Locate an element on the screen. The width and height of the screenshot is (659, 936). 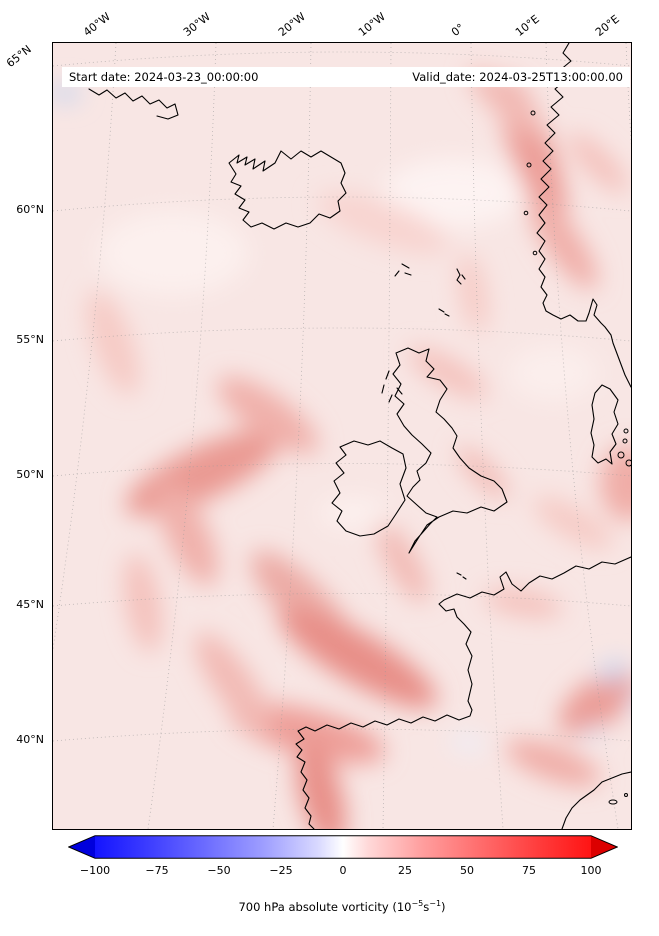
colorbar-tick-label: 100 is located at coordinates (591, 870).